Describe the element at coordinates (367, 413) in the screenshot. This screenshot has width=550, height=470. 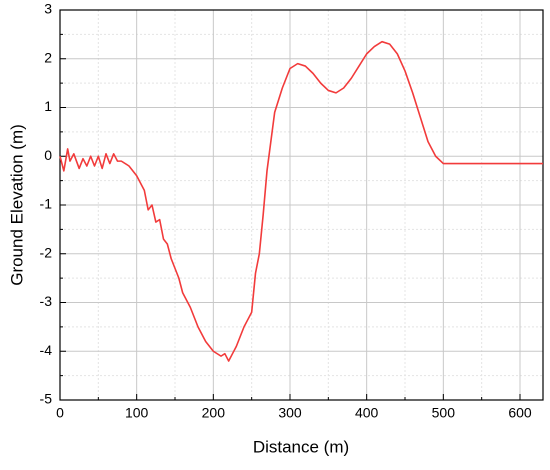
I see `x-tick-label: 400` at that location.